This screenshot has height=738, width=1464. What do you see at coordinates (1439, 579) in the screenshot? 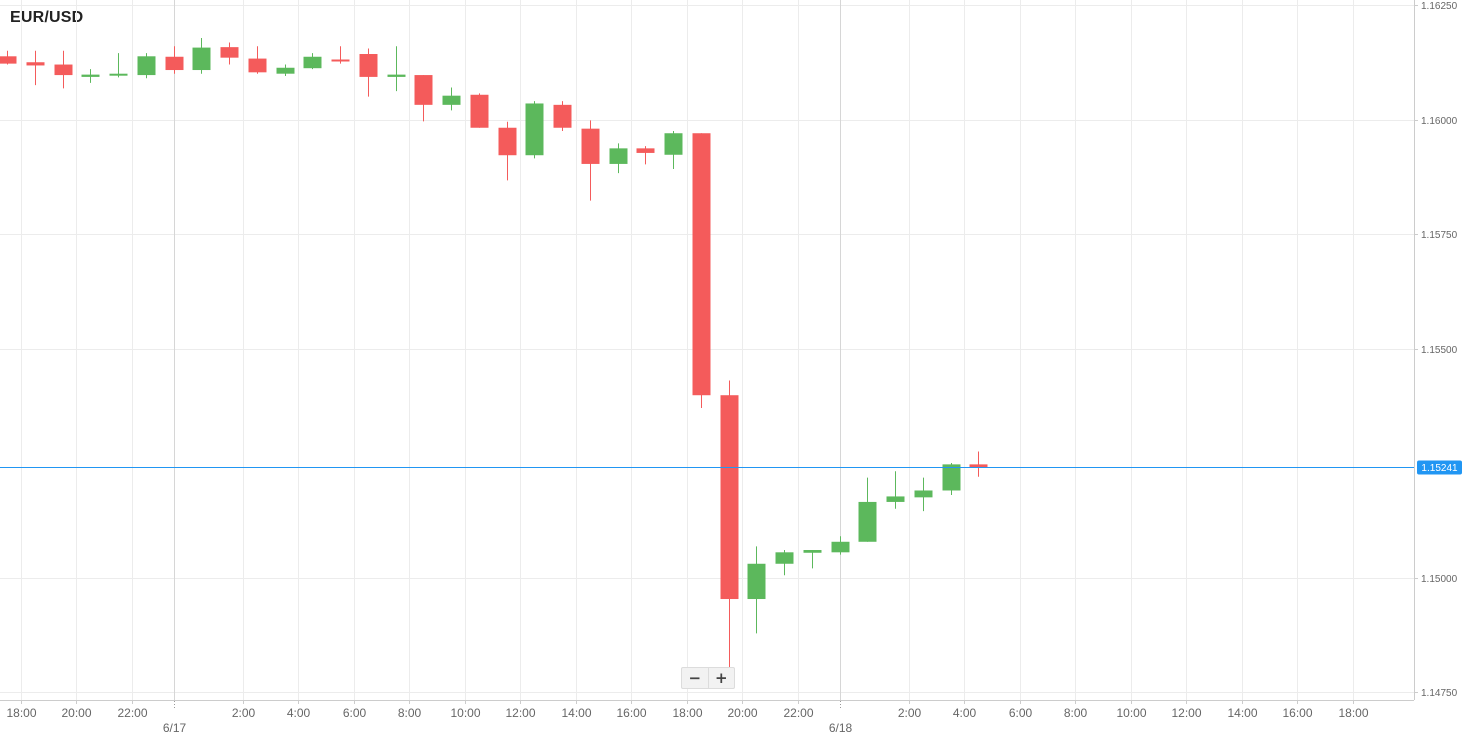
I see `y-tick-label: 1.15000` at bounding box center [1439, 579].